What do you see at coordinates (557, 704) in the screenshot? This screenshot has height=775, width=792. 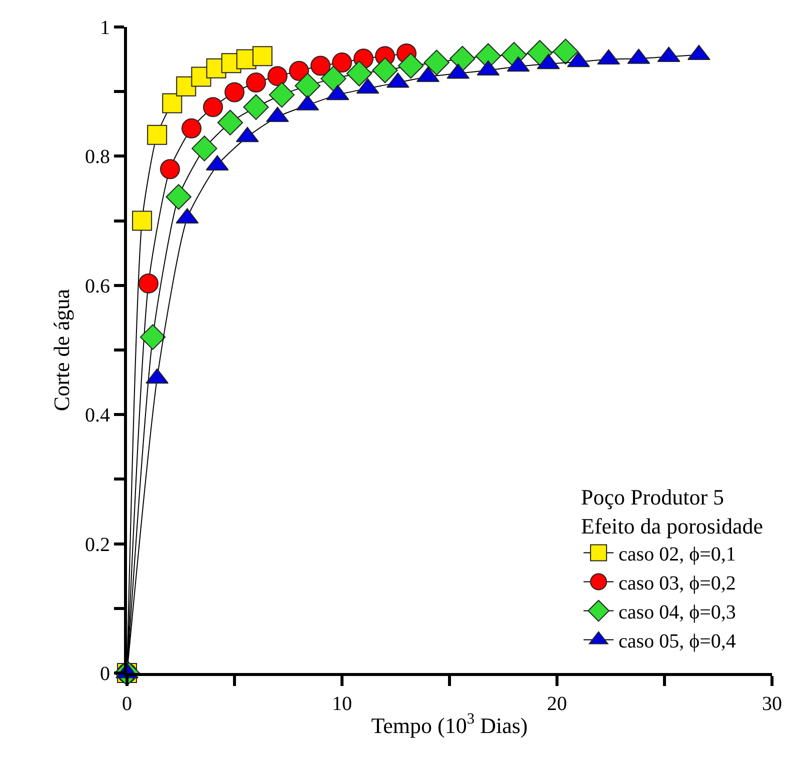 I see `x-tick-label: 20` at bounding box center [557, 704].